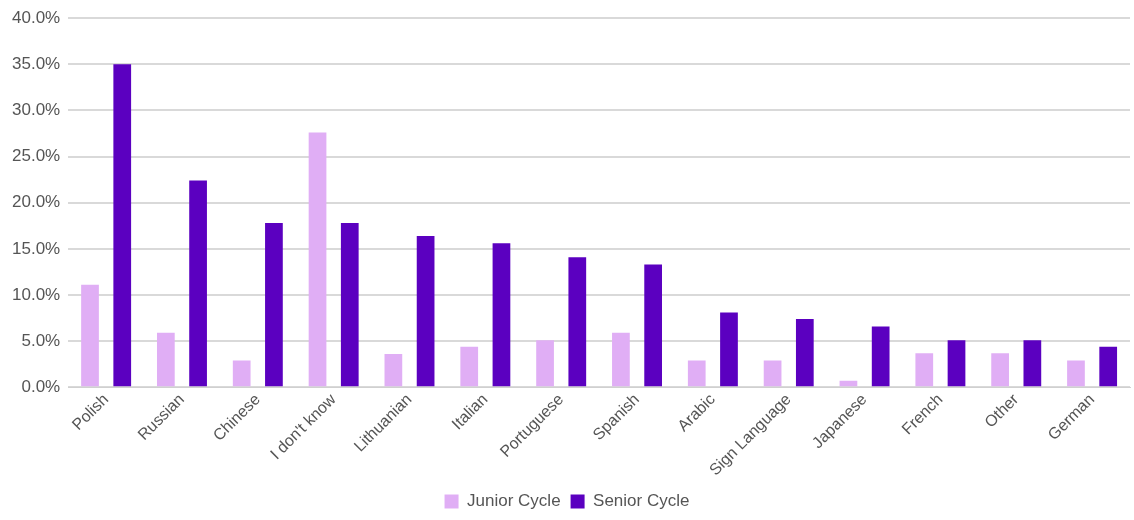  Describe the element at coordinates (36, 202) in the screenshot. I see `y-tick-label: 20.0%` at that location.